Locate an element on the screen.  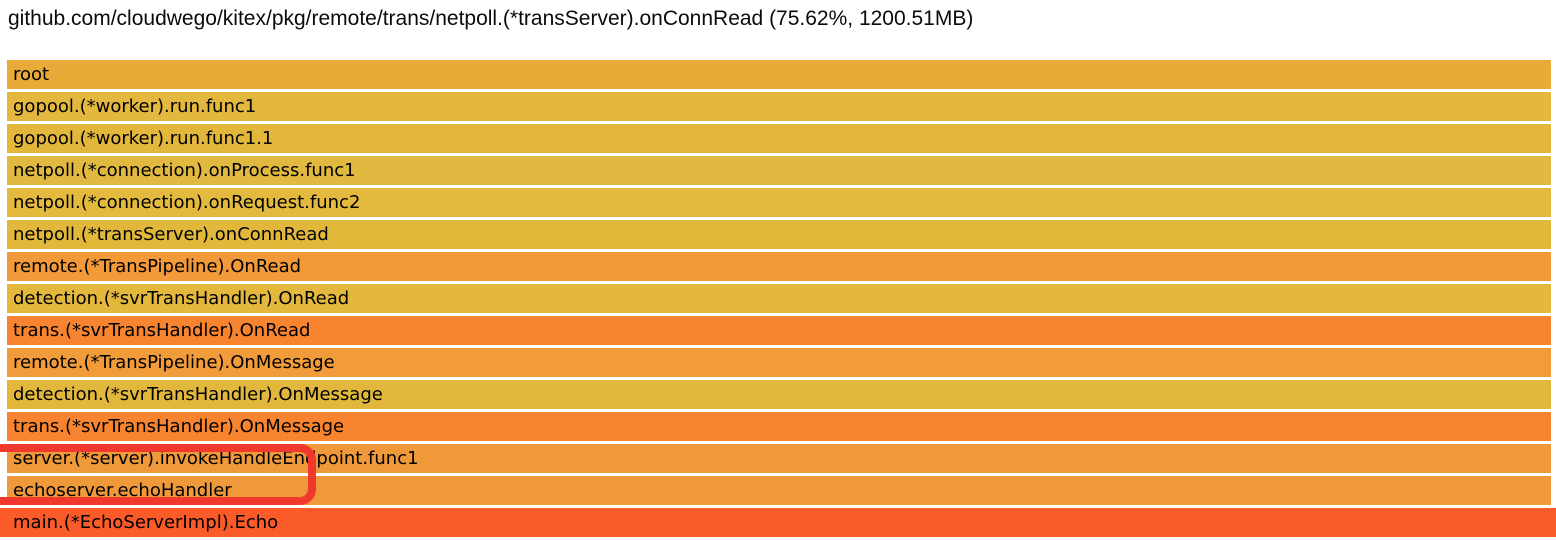
flame-frame: trans.(*svrTransHandler).OnRead is located at coordinates (779, 330).